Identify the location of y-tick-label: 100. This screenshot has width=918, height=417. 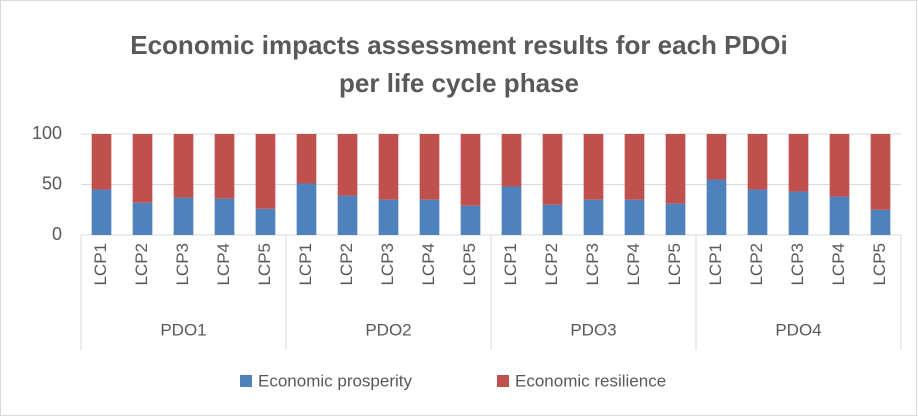
(47, 133).